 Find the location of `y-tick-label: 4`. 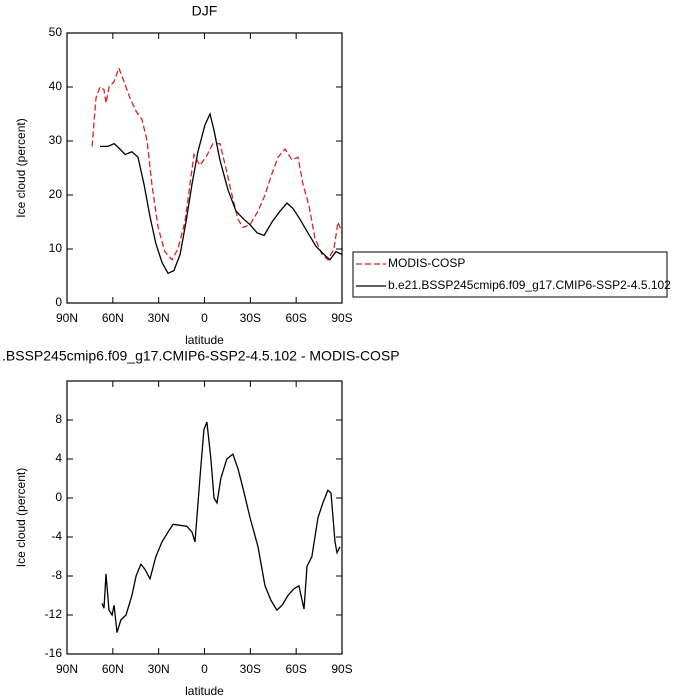

y-tick-label: 4 is located at coordinates (58, 458).